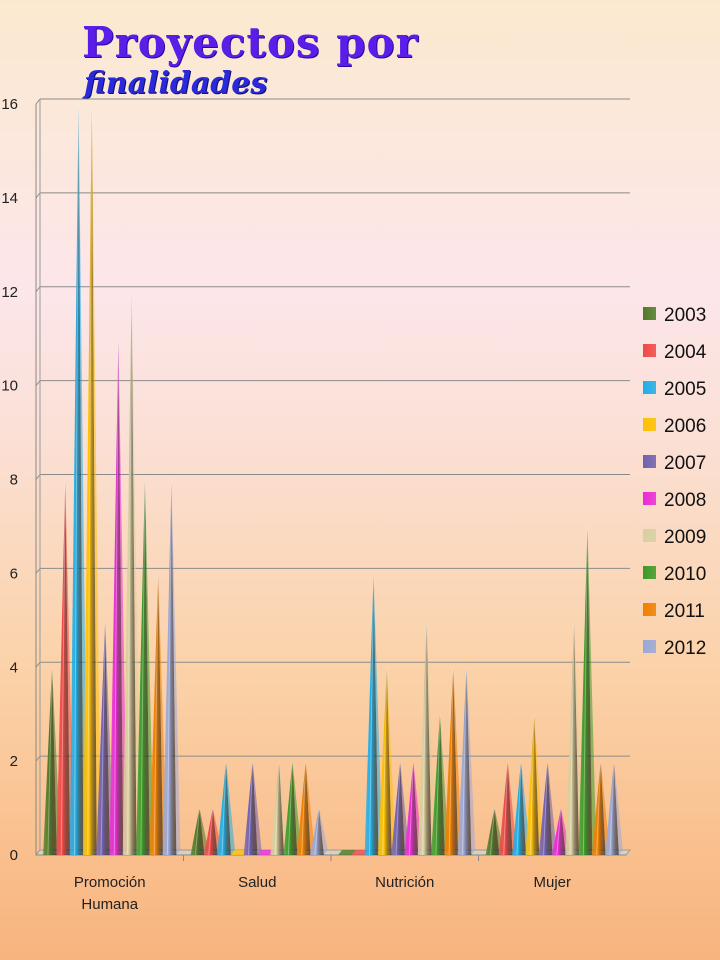 The width and height of the screenshot is (720, 960). I want to click on chart-subtitle: finalidades, so click(176, 83).